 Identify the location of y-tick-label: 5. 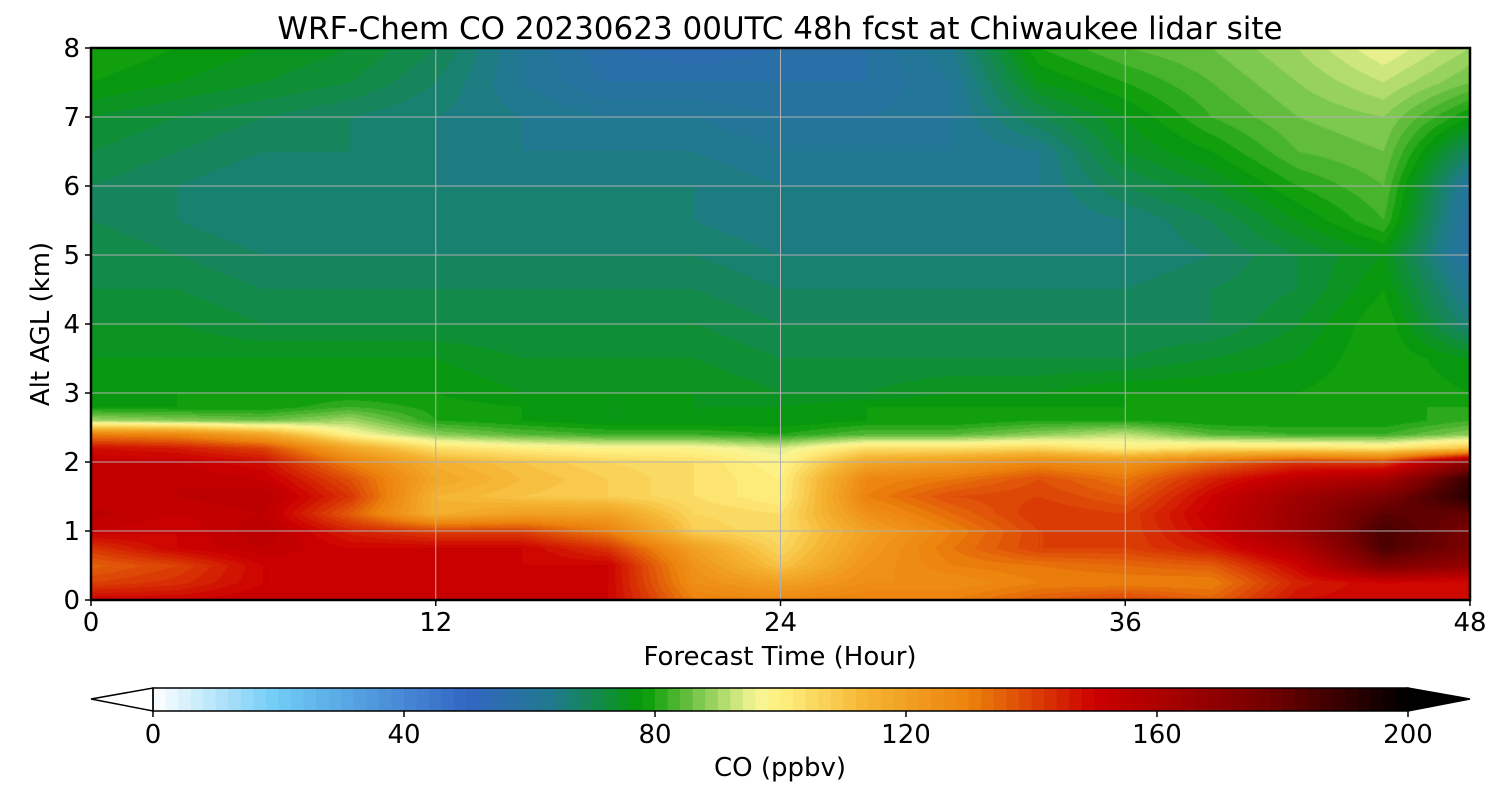
(71, 256).